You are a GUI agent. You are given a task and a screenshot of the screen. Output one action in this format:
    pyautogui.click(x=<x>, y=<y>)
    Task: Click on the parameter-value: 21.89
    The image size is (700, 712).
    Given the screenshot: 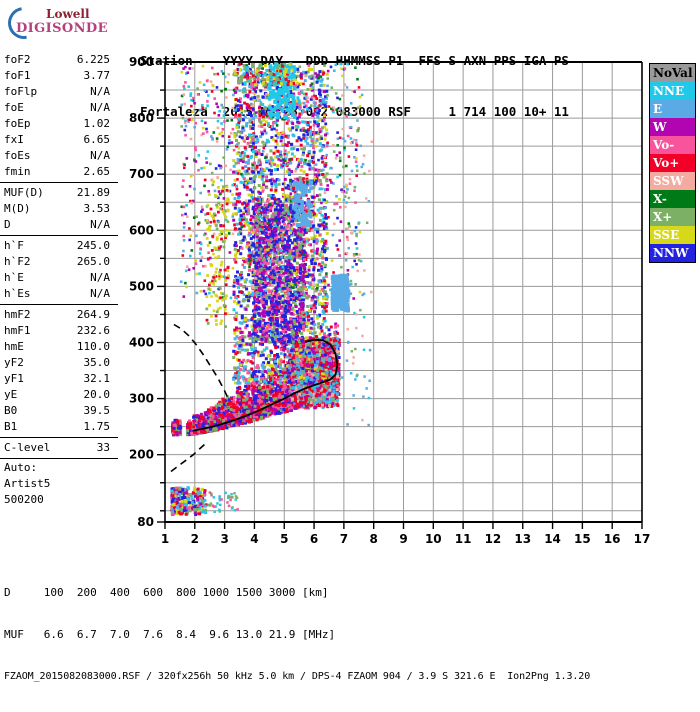 What is the action you would take?
    pyautogui.click(x=93, y=192)
    